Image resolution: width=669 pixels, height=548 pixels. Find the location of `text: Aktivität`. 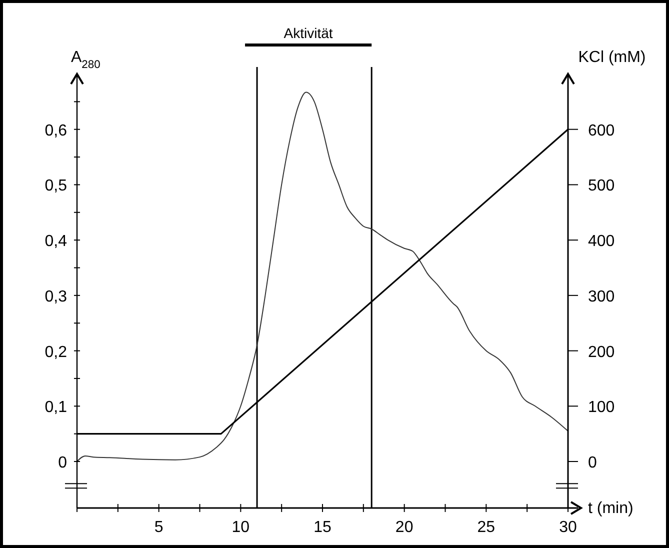

text: Aktivität is located at coordinates (308, 33).